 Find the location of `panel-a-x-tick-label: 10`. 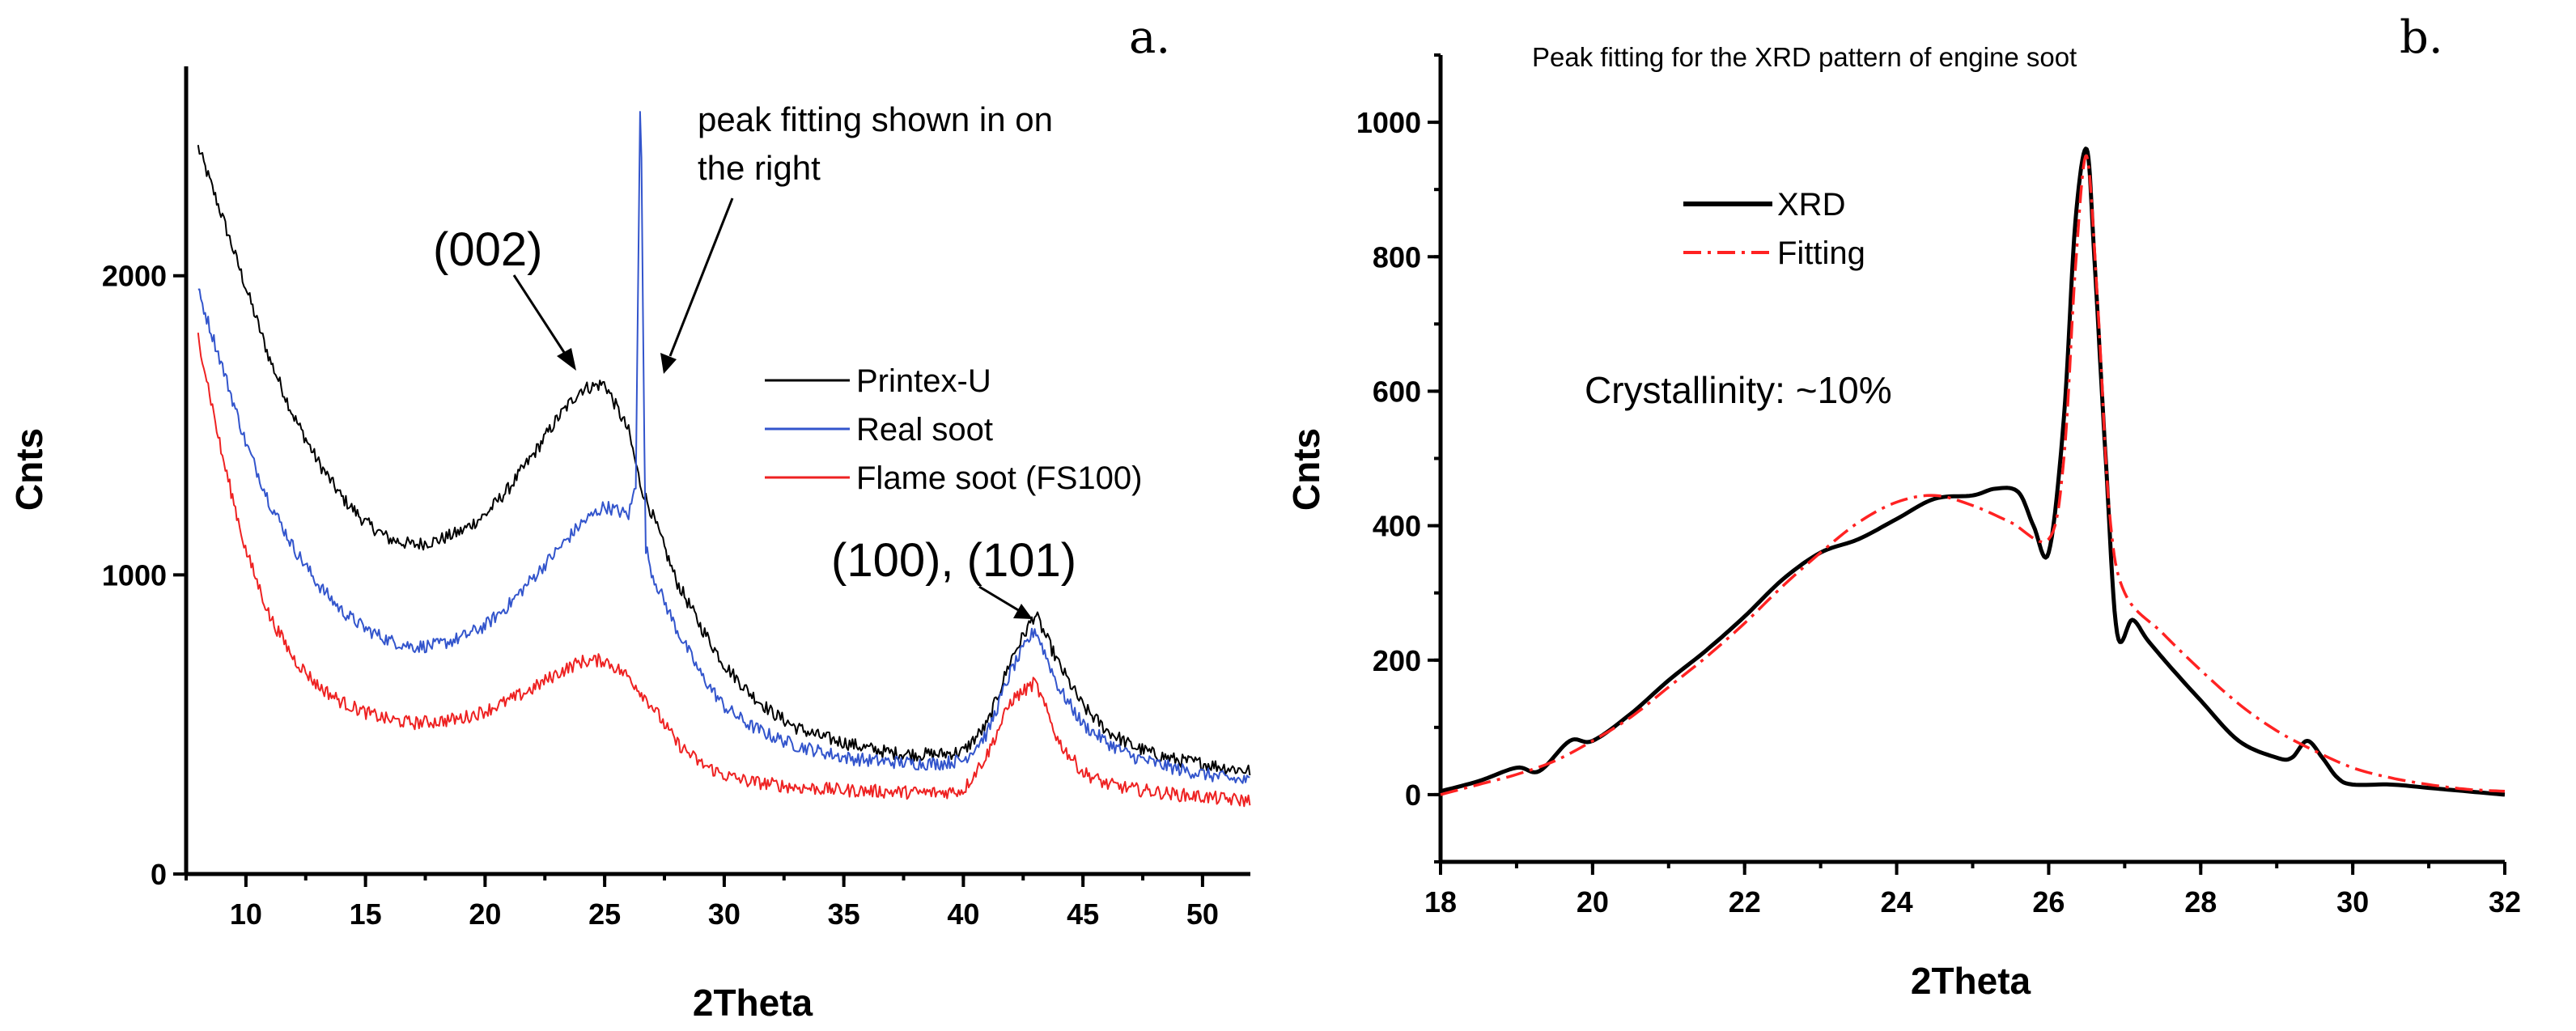

panel-a-x-tick-label: 10 is located at coordinates (246, 914).